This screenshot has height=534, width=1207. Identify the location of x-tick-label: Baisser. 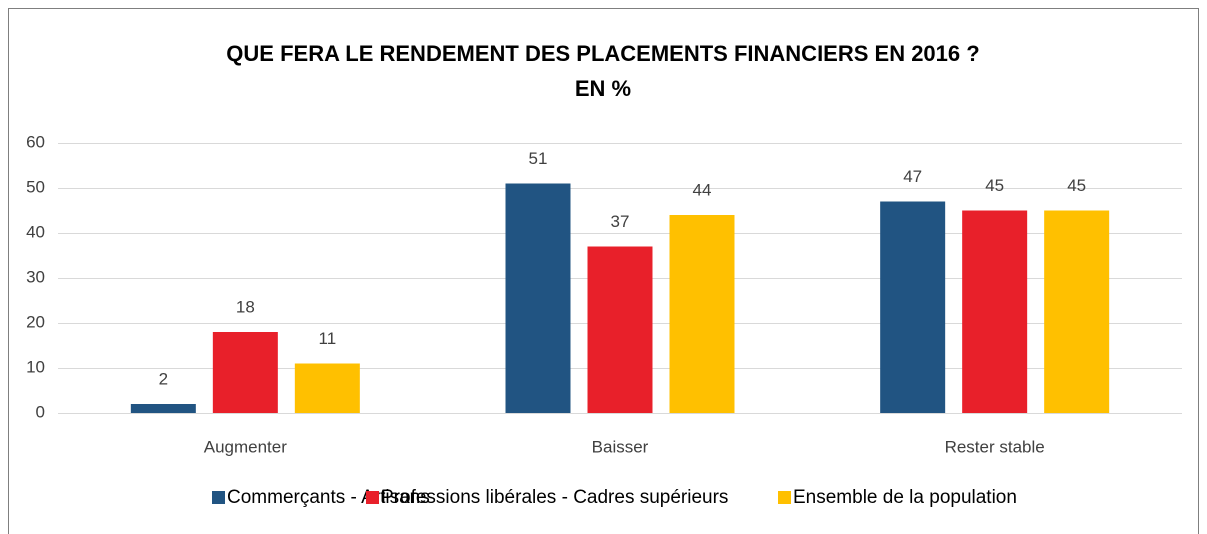
(620, 446).